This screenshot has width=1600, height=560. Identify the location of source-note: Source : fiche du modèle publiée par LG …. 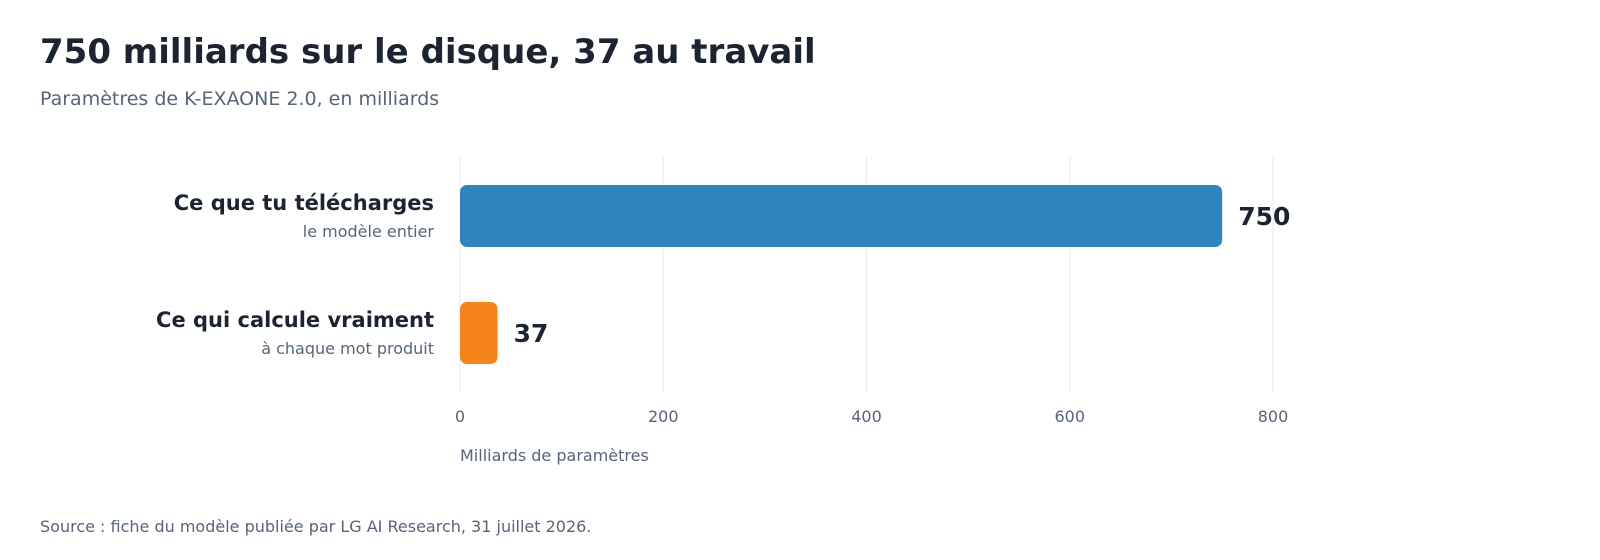
(316, 526).